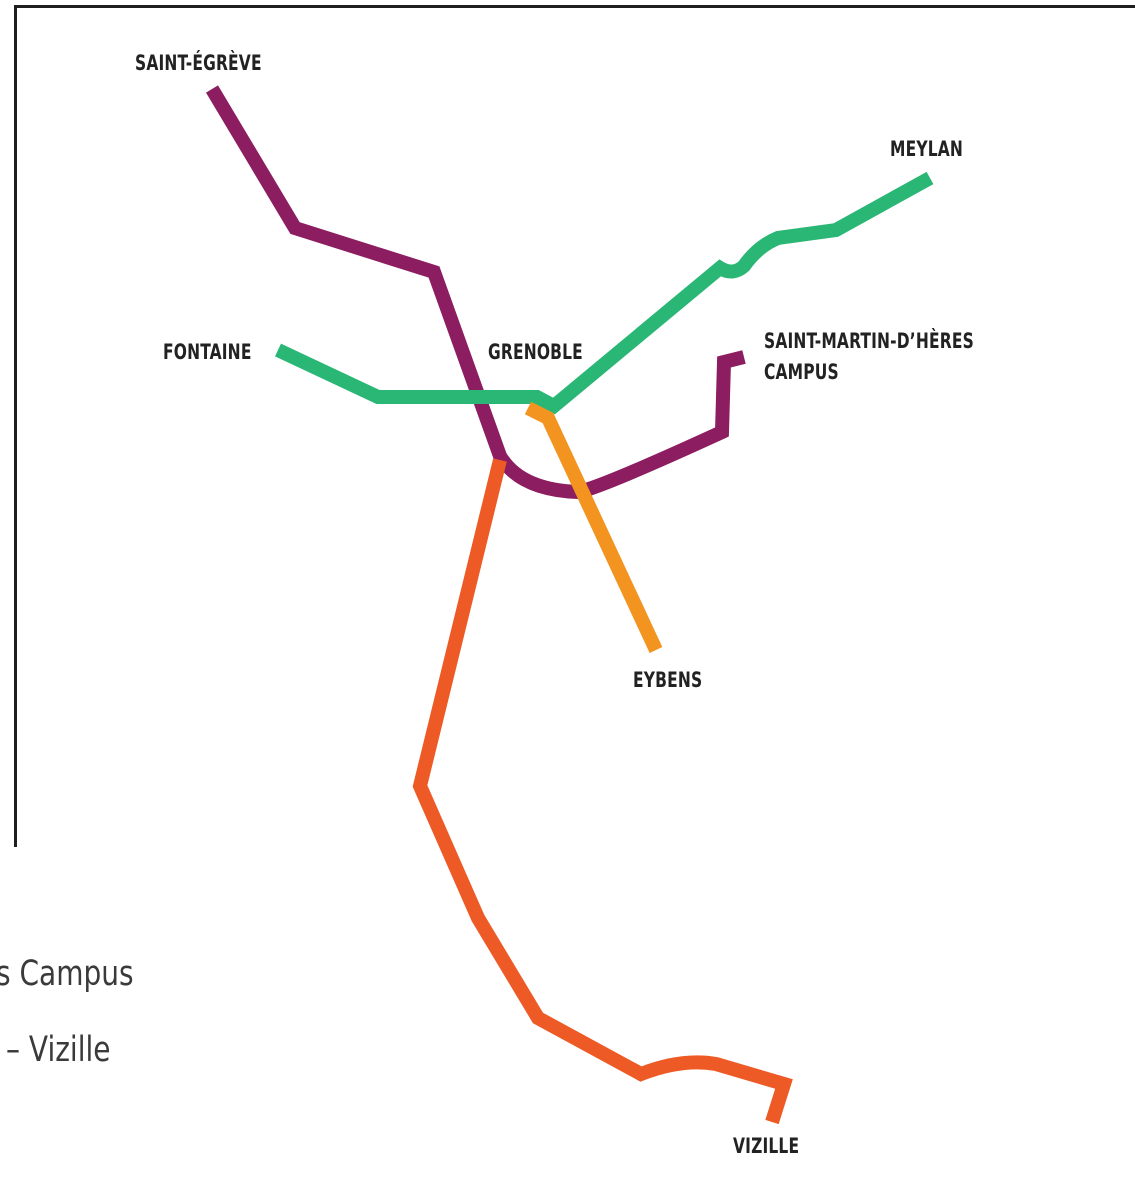  I want to click on route-orange, so click(593, 527).